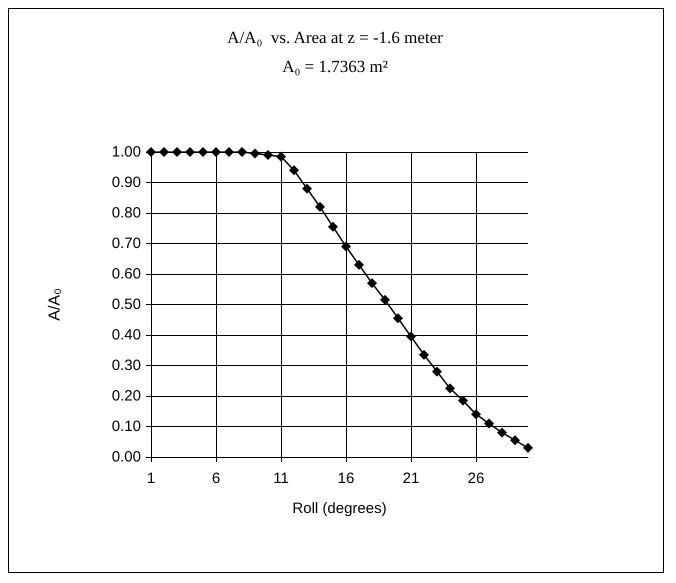  Describe the element at coordinates (126, 274) in the screenshot. I see `y-tick-label: 0.60` at that location.